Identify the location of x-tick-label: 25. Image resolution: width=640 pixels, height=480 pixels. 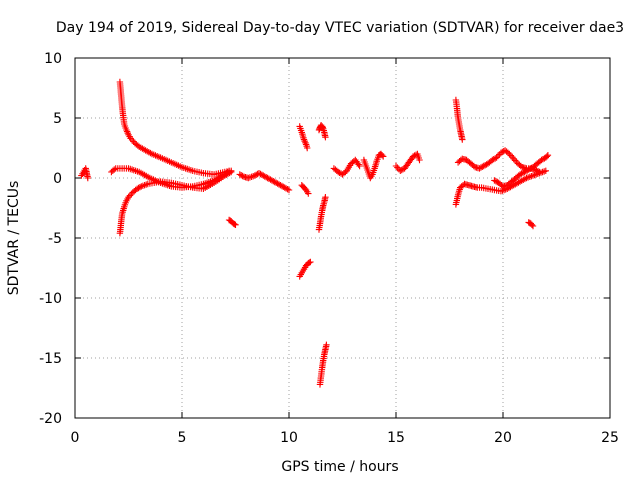
(610, 438).